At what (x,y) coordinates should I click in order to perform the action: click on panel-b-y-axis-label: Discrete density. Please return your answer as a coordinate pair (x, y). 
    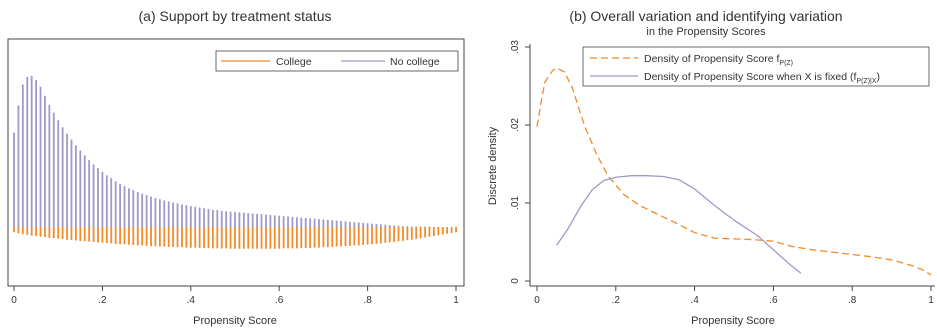
    Looking at the image, I should click on (493, 165).